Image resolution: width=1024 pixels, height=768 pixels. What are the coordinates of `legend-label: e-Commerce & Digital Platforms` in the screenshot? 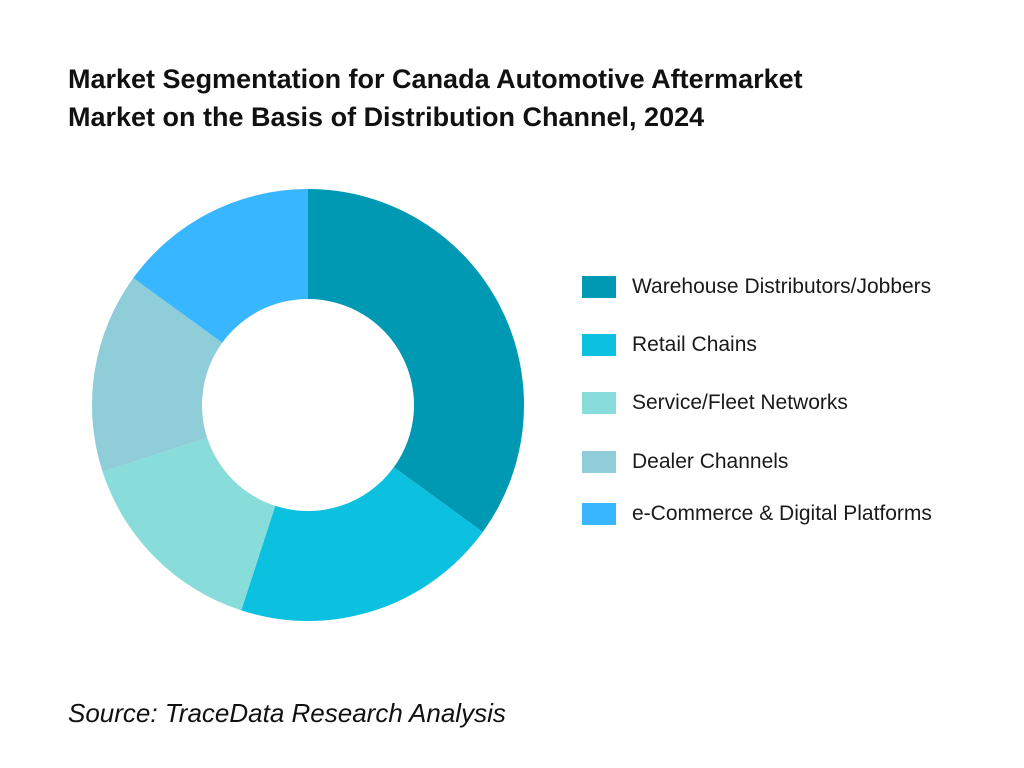 It's located at (782, 513).